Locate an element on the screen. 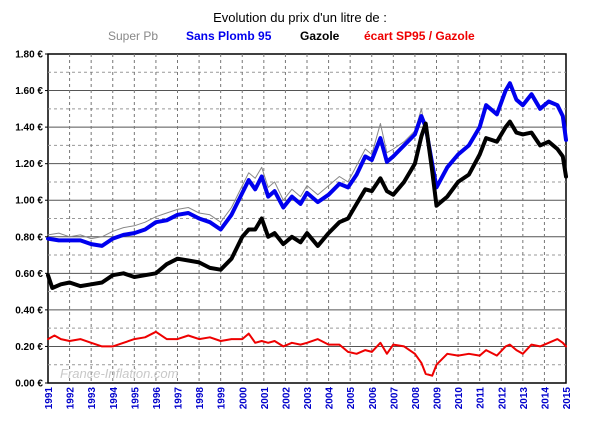  x-tick-label: 2001 is located at coordinates (265, 398).